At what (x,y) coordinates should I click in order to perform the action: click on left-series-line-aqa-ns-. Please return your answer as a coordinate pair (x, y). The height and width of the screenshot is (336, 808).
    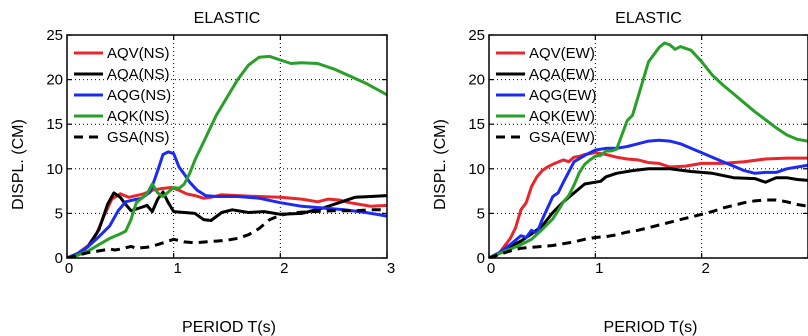
    Looking at the image, I should click on (227, 224).